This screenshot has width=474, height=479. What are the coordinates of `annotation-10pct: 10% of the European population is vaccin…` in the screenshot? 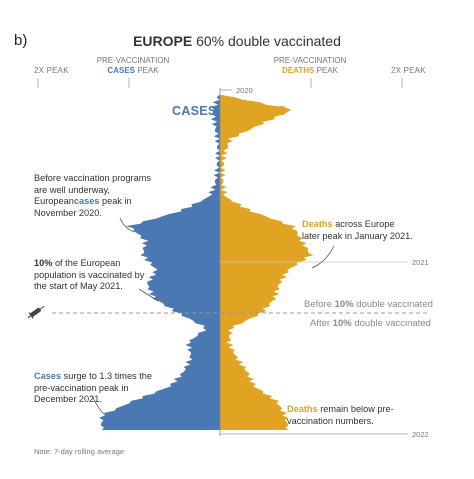 It's located at (89, 274).